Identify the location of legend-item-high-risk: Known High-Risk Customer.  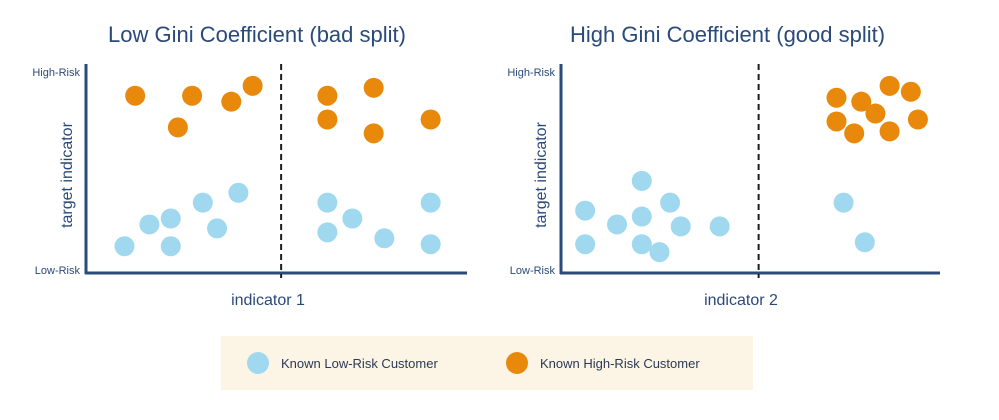
(603, 363).